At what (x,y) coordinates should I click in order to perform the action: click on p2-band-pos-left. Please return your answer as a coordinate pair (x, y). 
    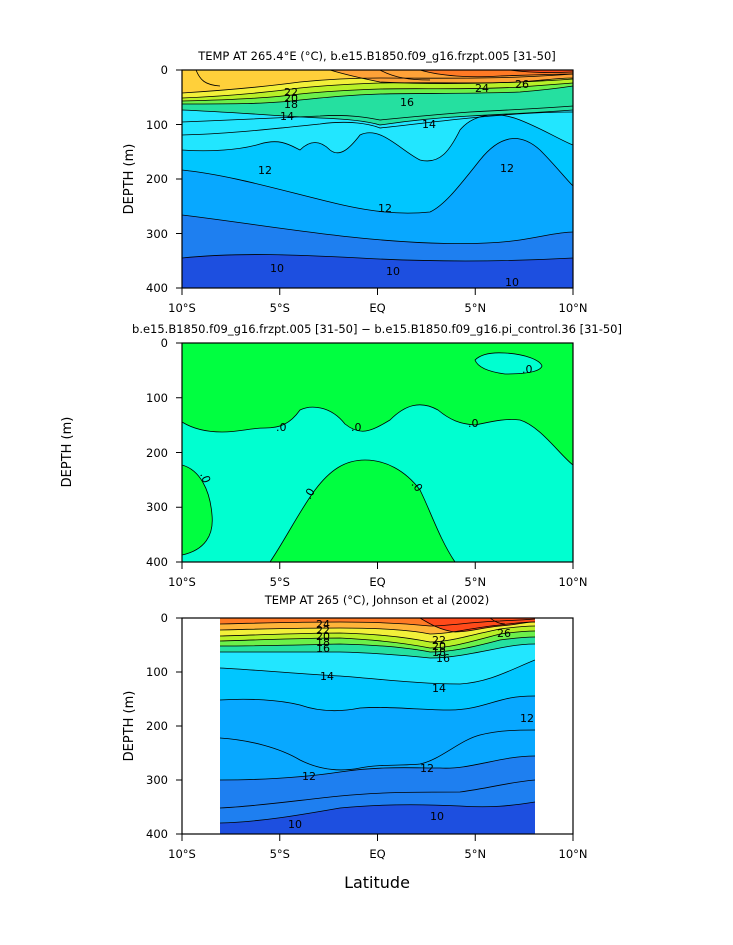
    Looking at the image, I should click on (197, 510).